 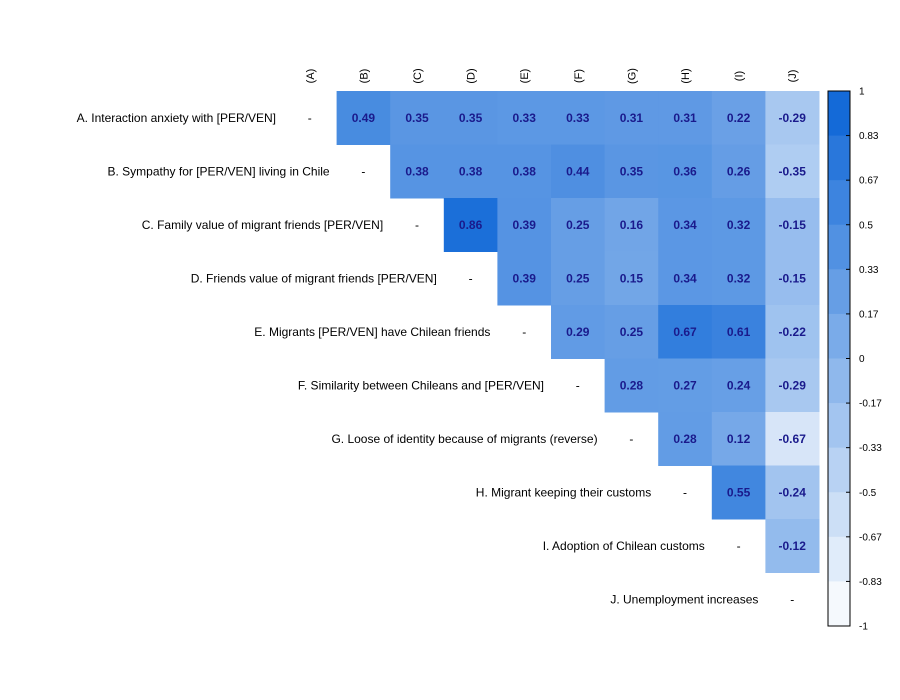 What do you see at coordinates (870, 537) in the screenshot?
I see `colorbar-tick-label: -0.67` at bounding box center [870, 537].